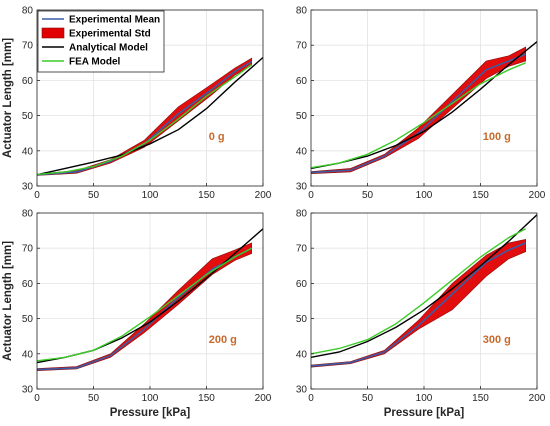  I want to click on legend-label: FEA Model, so click(95, 62).